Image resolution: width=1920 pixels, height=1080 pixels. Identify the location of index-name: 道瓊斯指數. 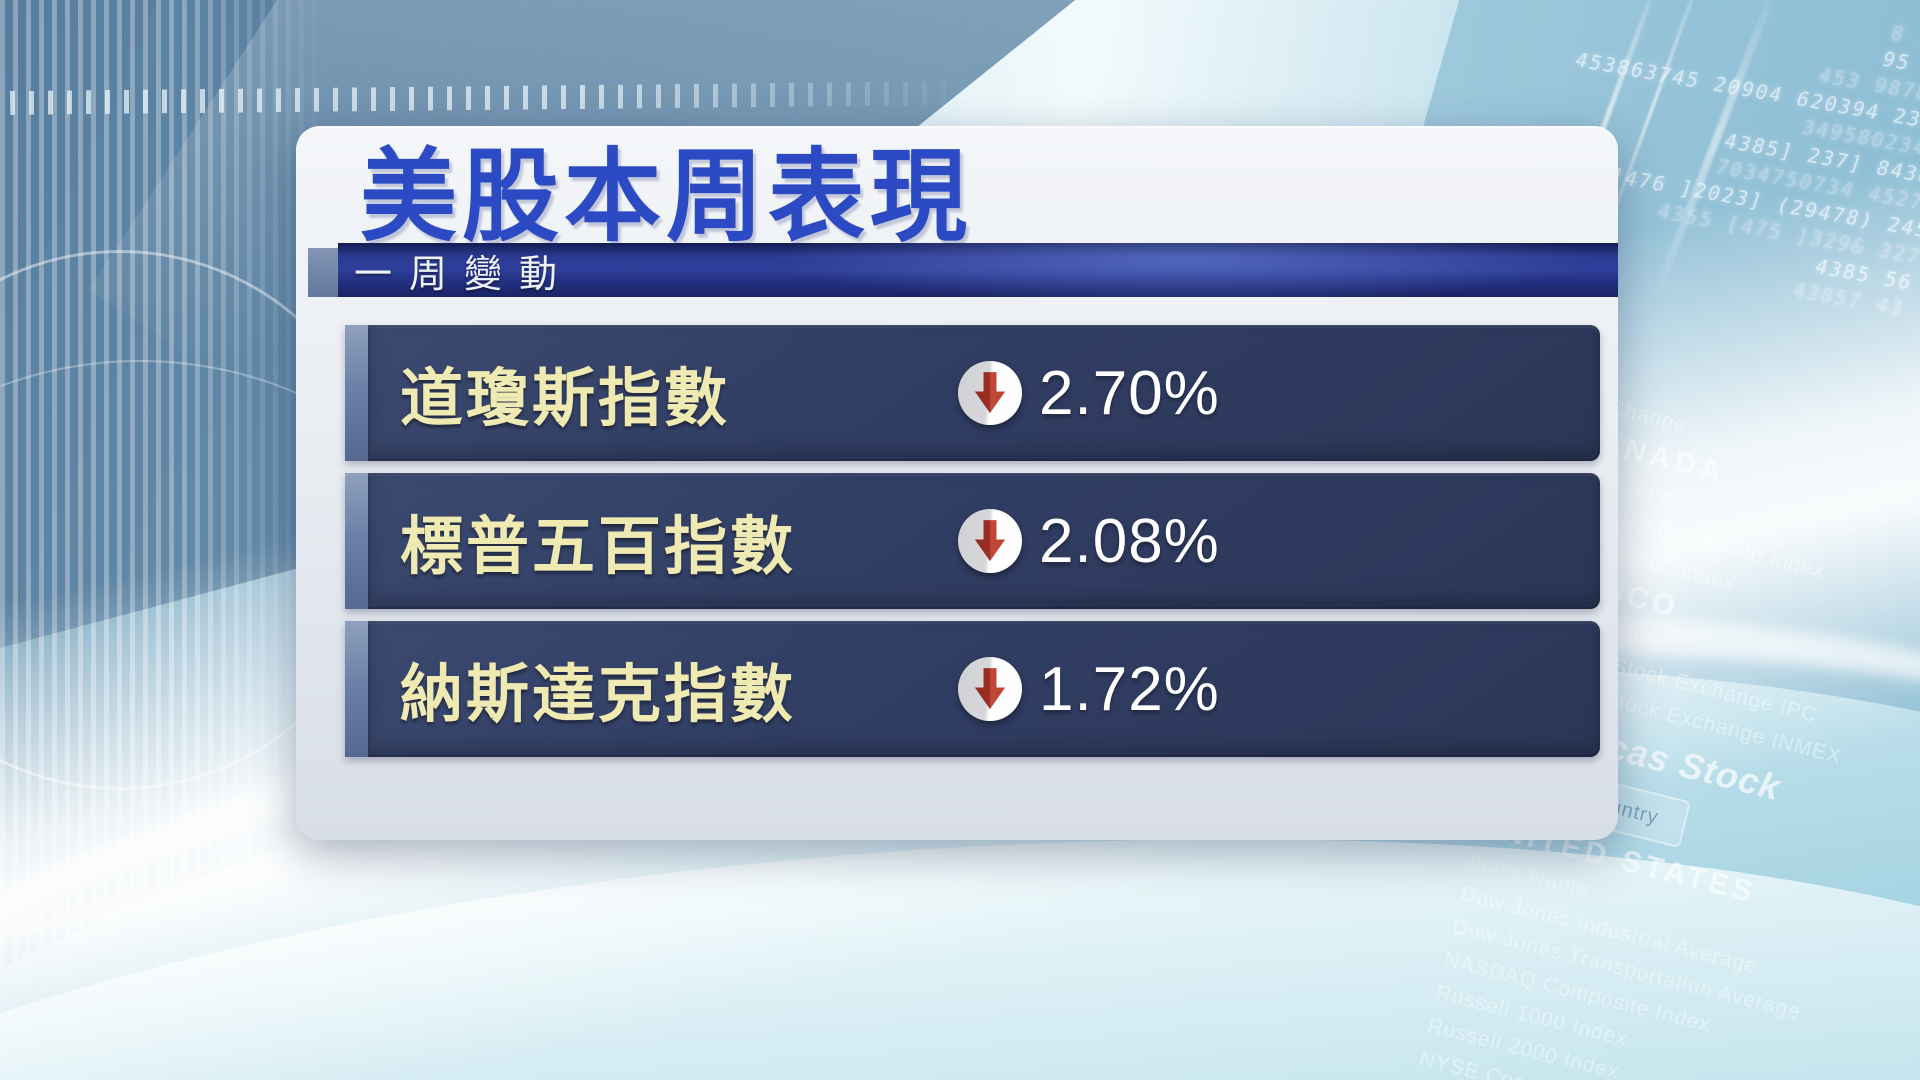
(565, 398).